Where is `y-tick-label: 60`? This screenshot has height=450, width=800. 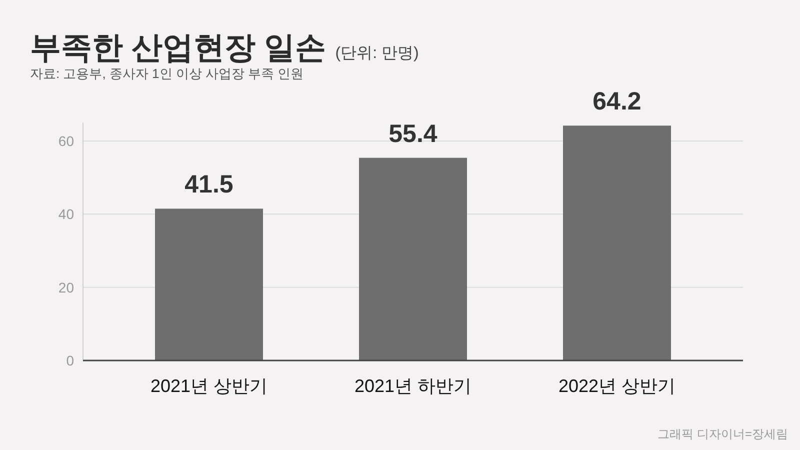 y-tick-label: 60 is located at coordinates (66, 140).